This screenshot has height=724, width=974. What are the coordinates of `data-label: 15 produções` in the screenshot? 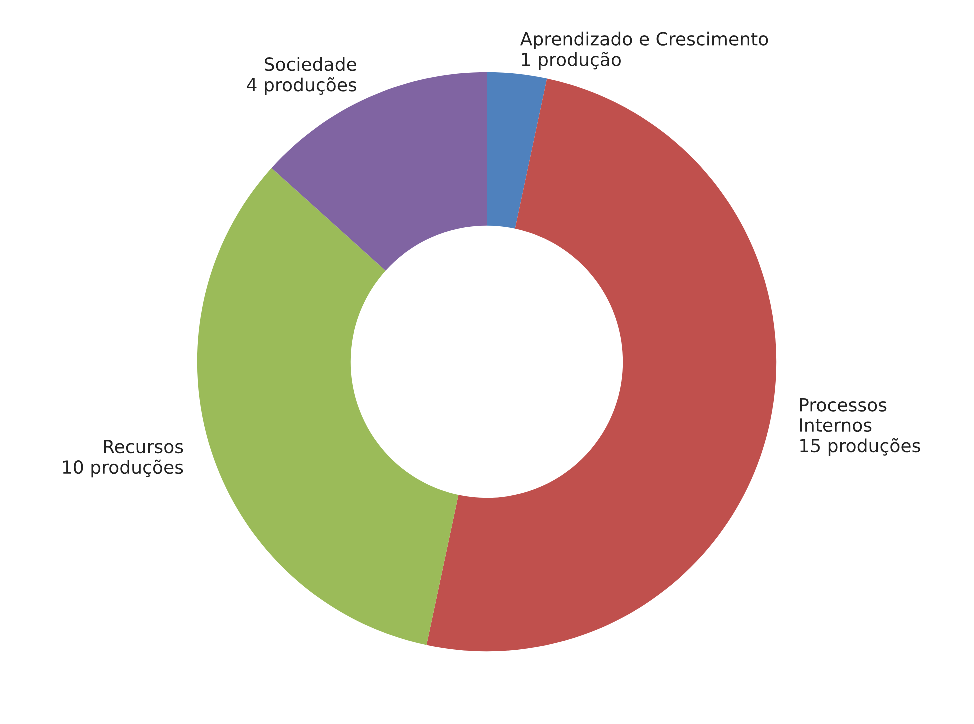 It's located at (860, 447).